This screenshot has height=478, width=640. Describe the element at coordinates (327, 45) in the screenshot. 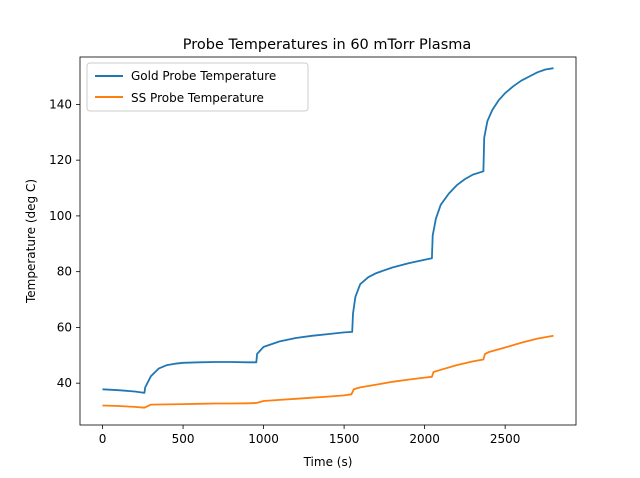

I see `chart-title: Probe Temperatures in 60 mTorr Plasma` at that location.